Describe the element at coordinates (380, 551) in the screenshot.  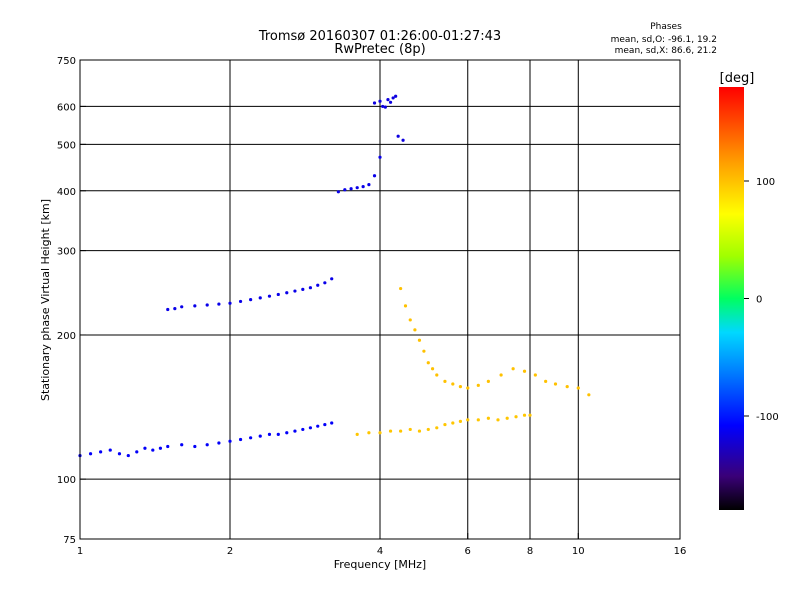
I see `x-tick-label: 4` at that location.